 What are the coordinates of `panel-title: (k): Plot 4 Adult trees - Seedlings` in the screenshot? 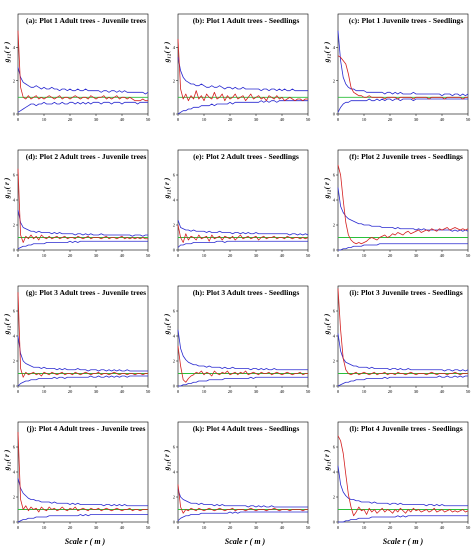 It's located at (246, 428).